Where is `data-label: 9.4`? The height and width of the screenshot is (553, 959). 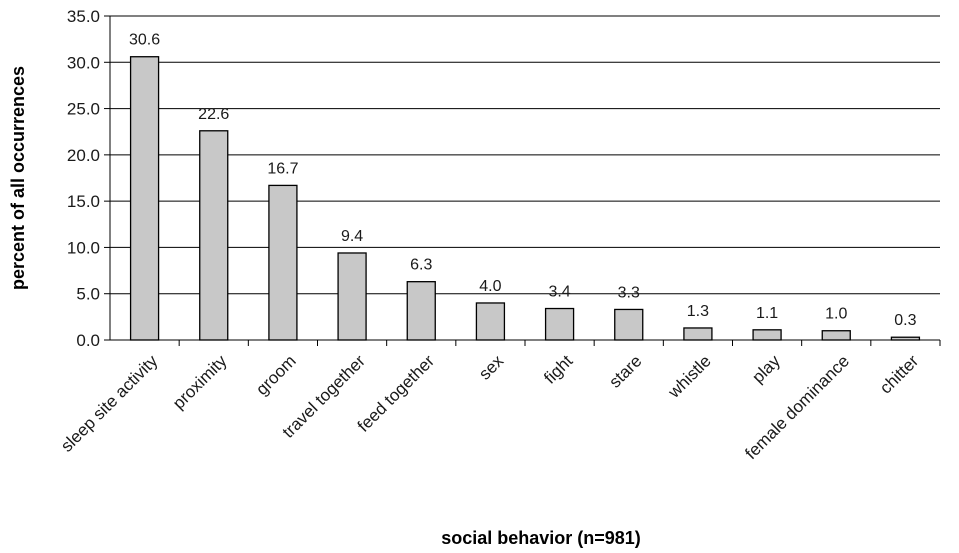 data-label: 9.4 is located at coordinates (352, 236).